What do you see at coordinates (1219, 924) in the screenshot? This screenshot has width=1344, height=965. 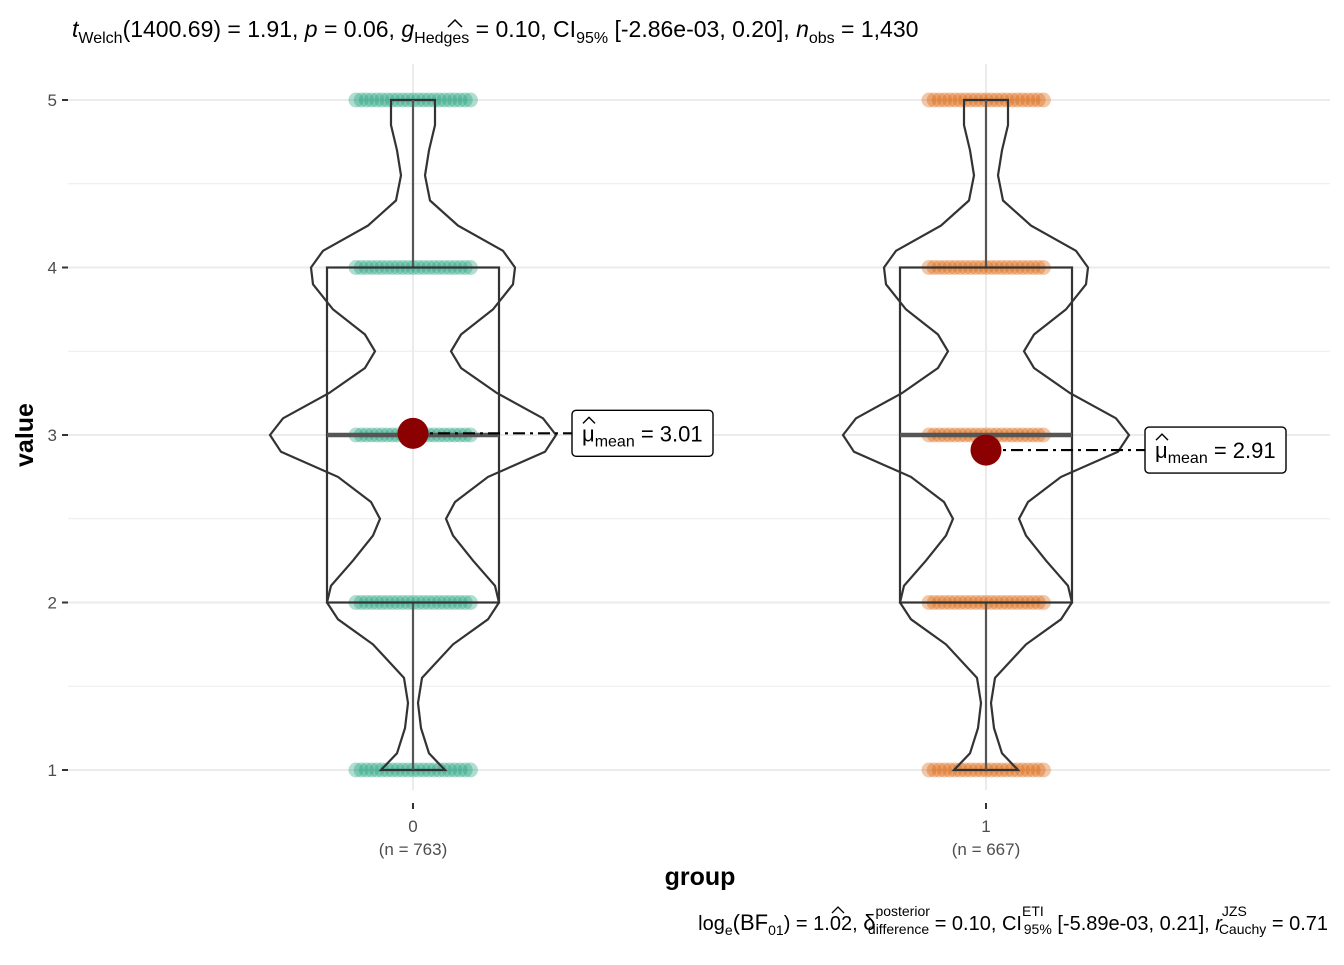 I see `caption-r-symbol: r` at bounding box center [1219, 924].